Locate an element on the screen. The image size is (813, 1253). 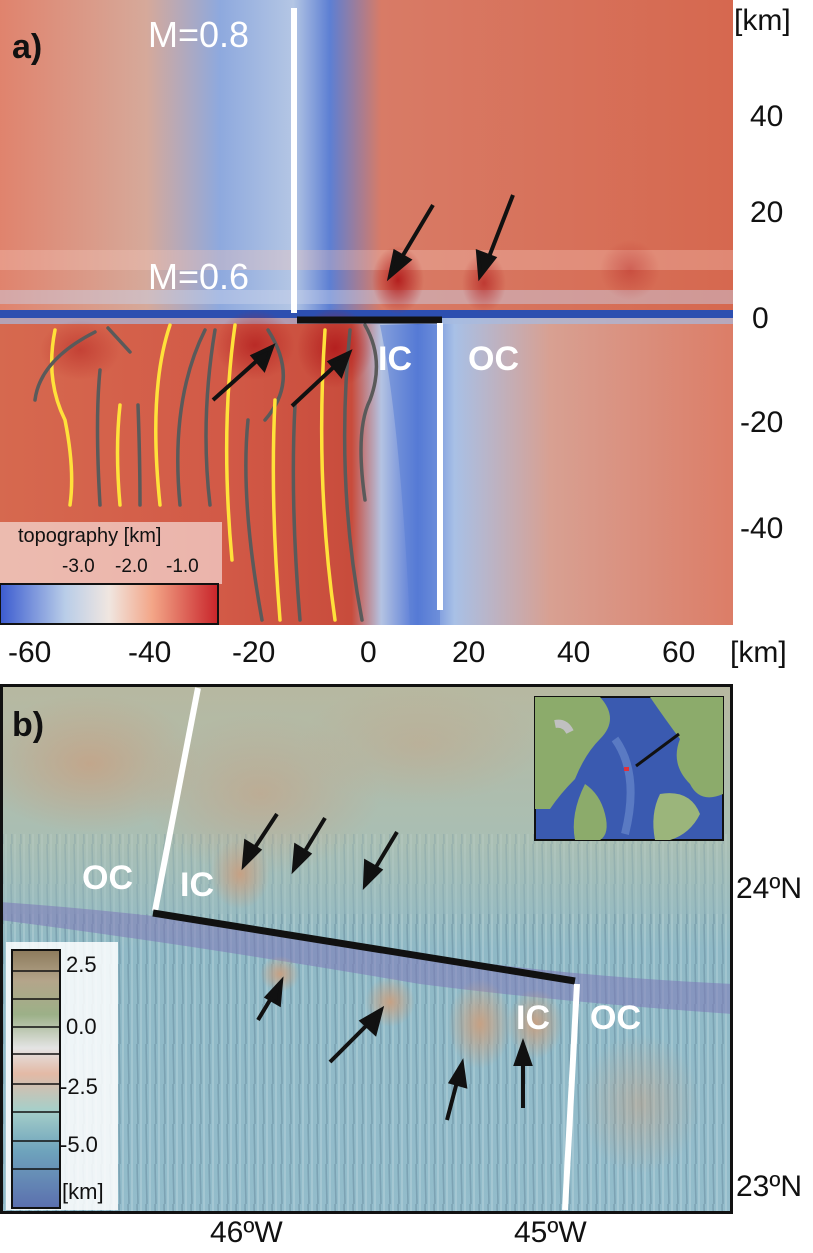
y-axis-tick: 0 is located at coordinates (760, 318).